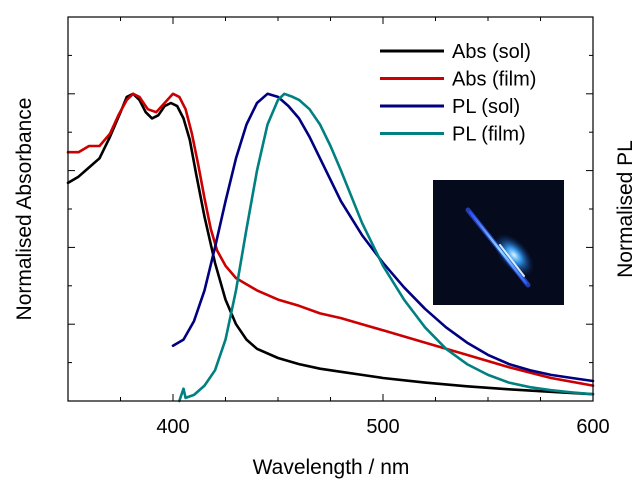 The height and width of the screenshot is (483, 632). Describe the element at coordinates (458, 93) in the screenshot. I see `legend: Abs (sol) Abs (film) PL (sol) PL (film)` at that location.